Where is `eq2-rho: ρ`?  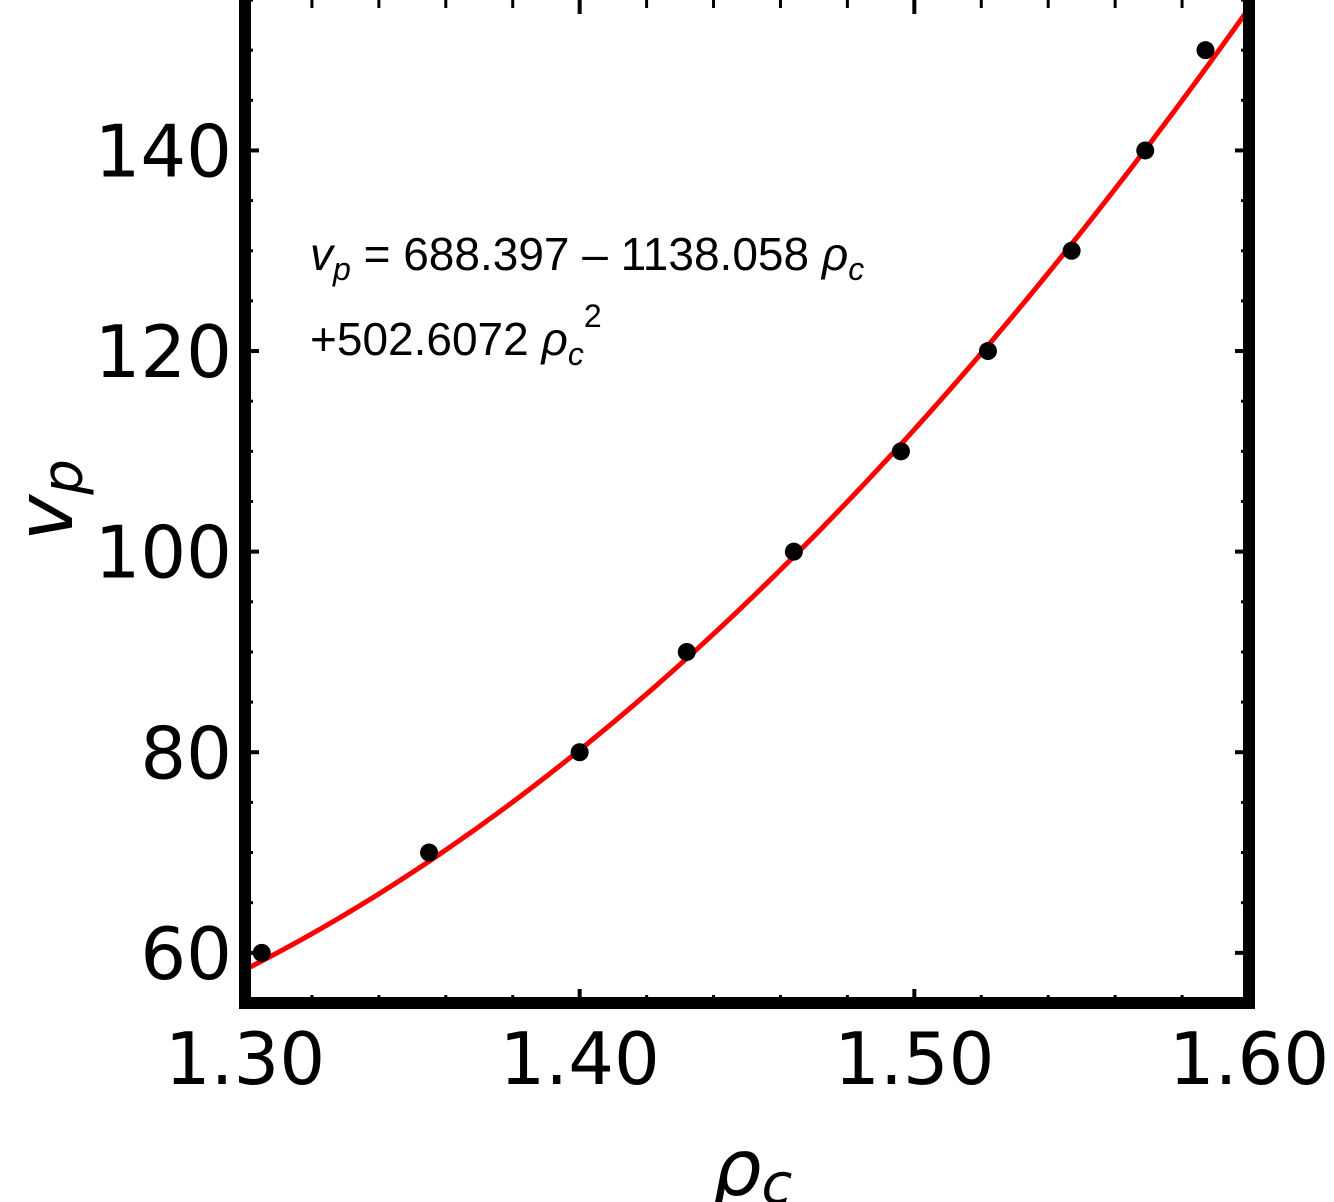
eq2-rho: ρ is located at coordinates (554, 339).